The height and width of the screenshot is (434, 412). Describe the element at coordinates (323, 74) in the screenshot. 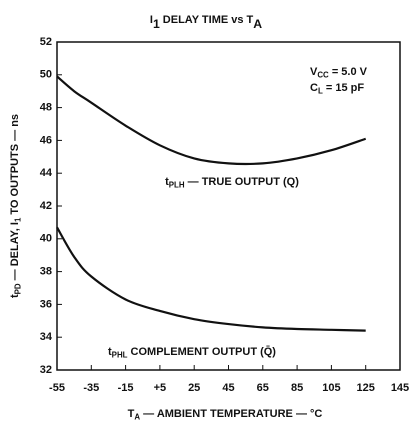

I see `subscript: CC` at that location.